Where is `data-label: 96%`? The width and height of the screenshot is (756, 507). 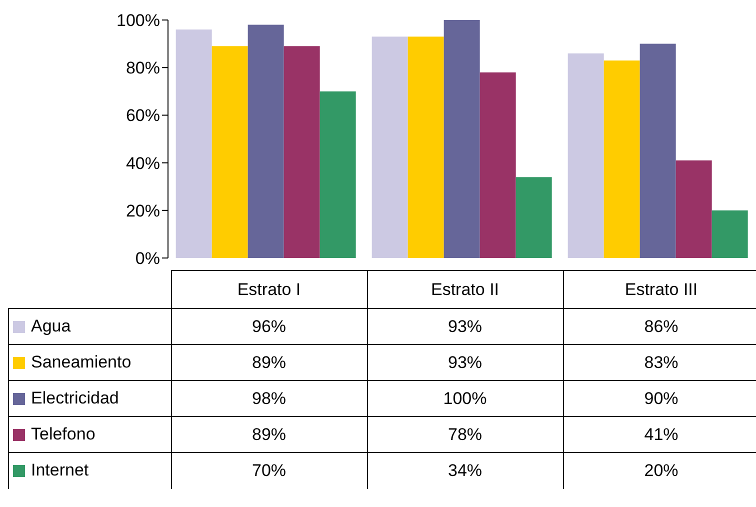
data-label: 96% is located at coordinates (269, 326).